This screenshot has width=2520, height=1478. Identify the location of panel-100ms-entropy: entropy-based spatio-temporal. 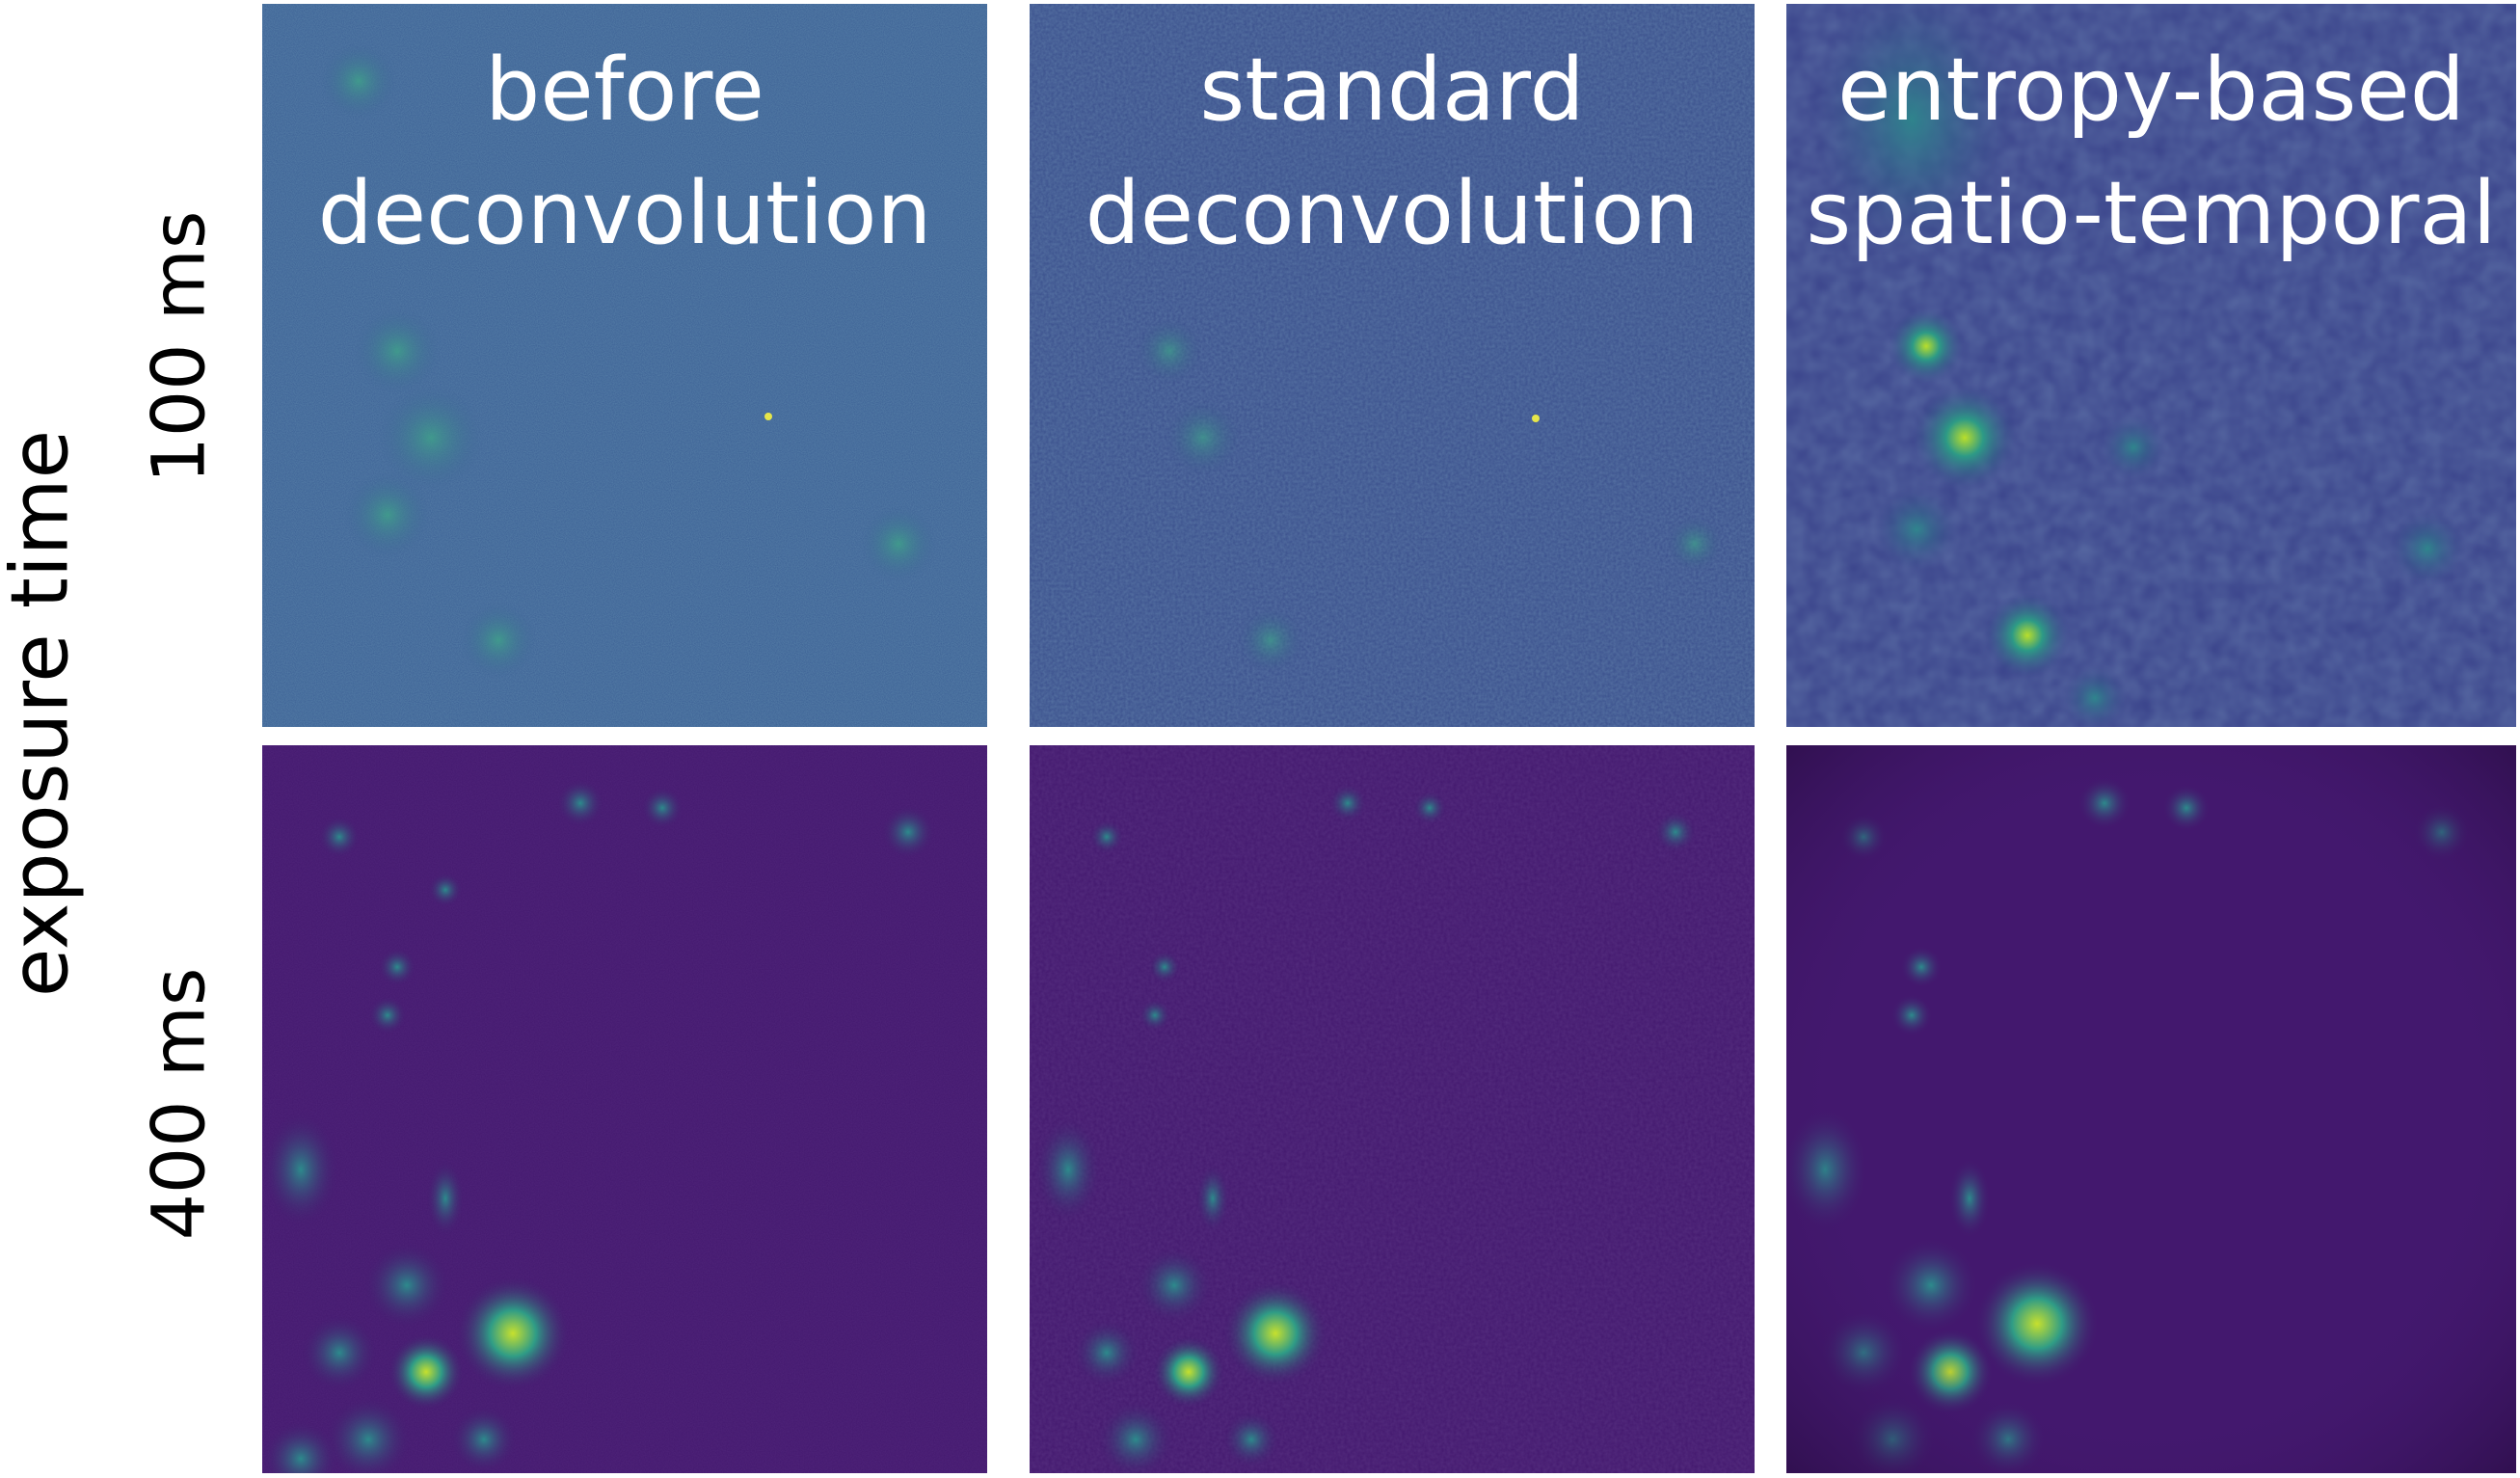
(2151, 365).